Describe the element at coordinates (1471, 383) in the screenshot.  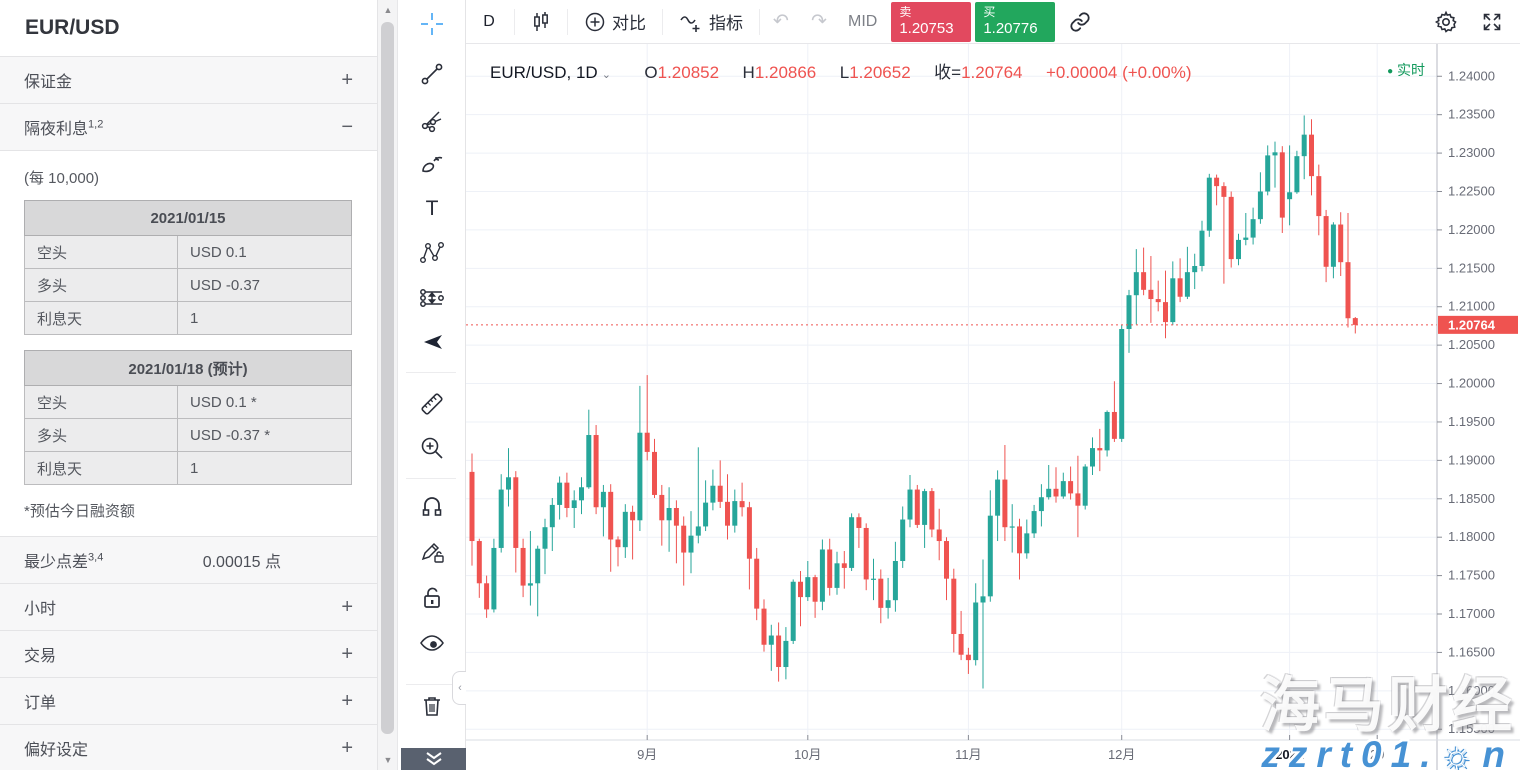
I see `svg-text: 1.20000` at that location.